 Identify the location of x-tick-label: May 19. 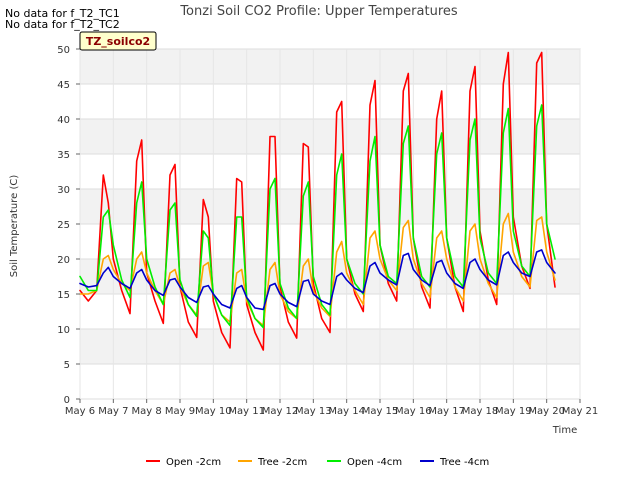
(513, 411).